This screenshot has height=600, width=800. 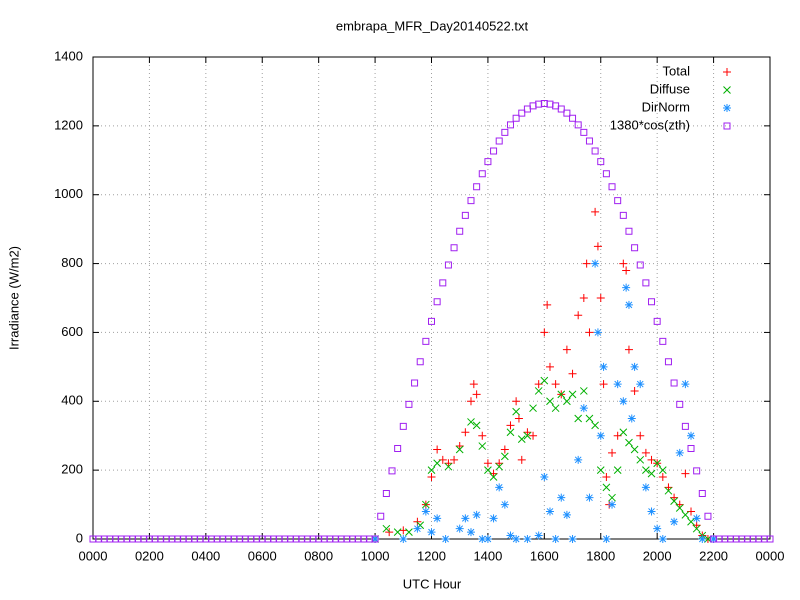 I want to click on x-tick-label: 0600, so click(x=262, y=555).